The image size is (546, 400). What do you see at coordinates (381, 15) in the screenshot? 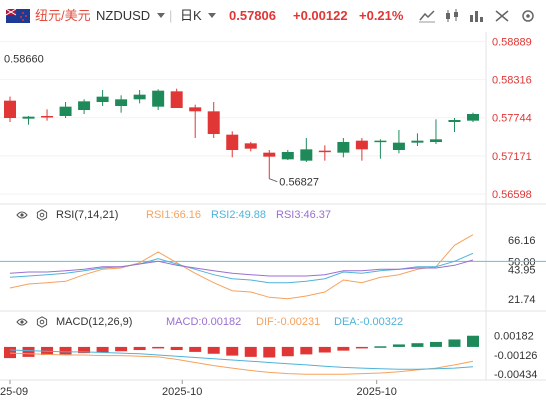
I see `price-change-percent: +0.21%` at bounding box center [381, 15].